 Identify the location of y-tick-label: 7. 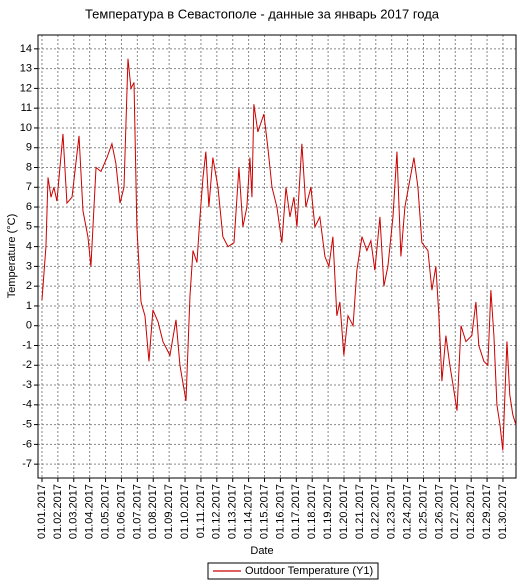
(29, 187).